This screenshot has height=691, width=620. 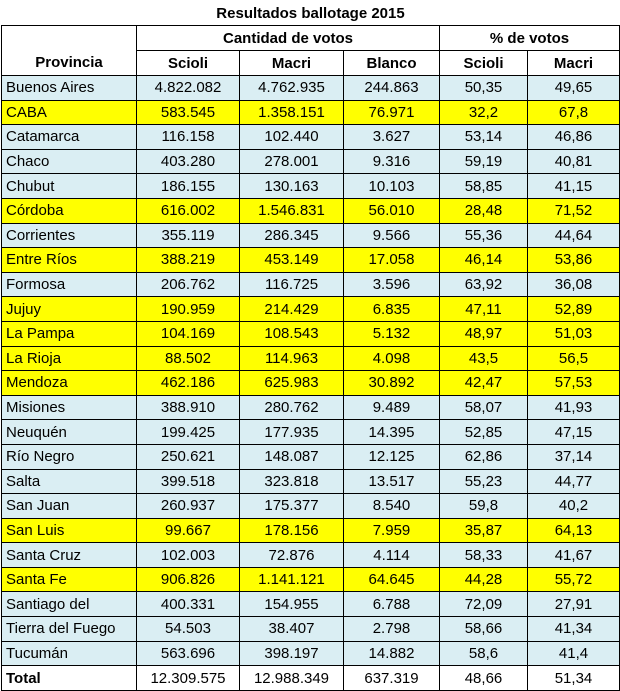 What do you see at coordinates (69, 481) in the screenshot?
I see `cell-provincia: Salta` at bounding box center [69, 481].